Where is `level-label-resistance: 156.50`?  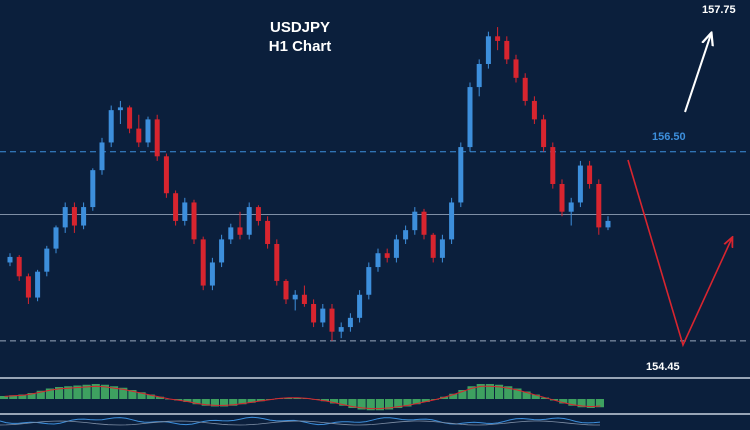 level-label-resistance: 156.50 is located at coordinates (669, 137).